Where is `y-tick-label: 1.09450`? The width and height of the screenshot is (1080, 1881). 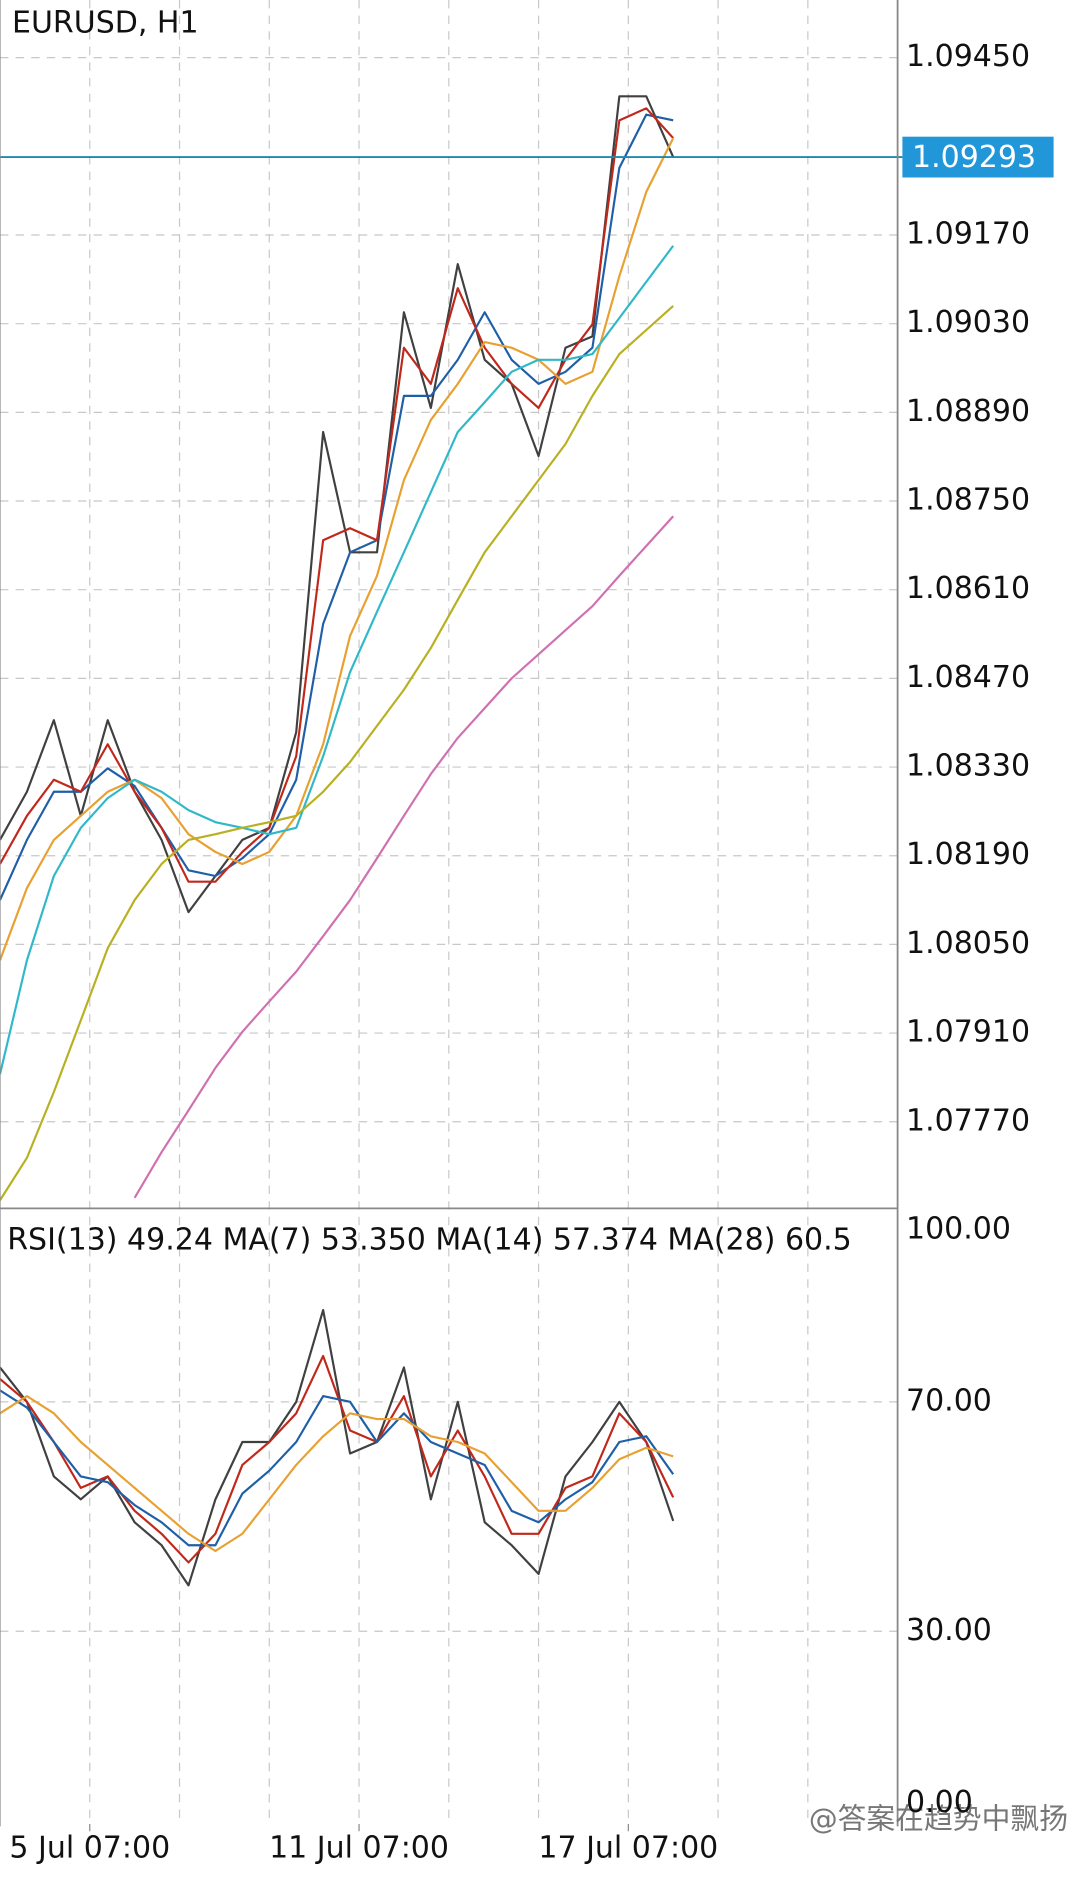
y-tick-label: 1.09450 is located at coordinates (968, 56).